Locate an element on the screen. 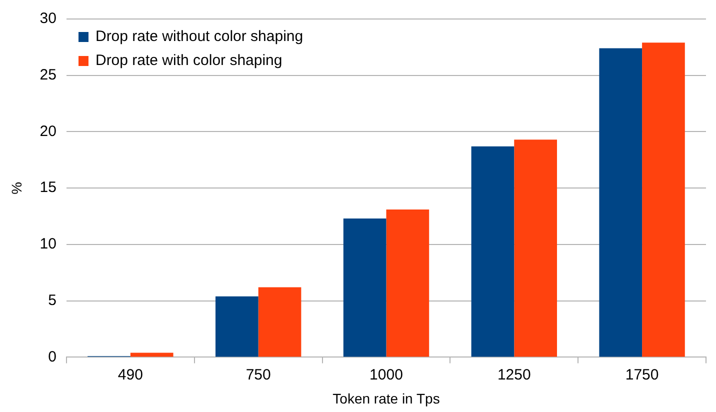  y-tick-label: 30 is located at coordinates (48, 19).